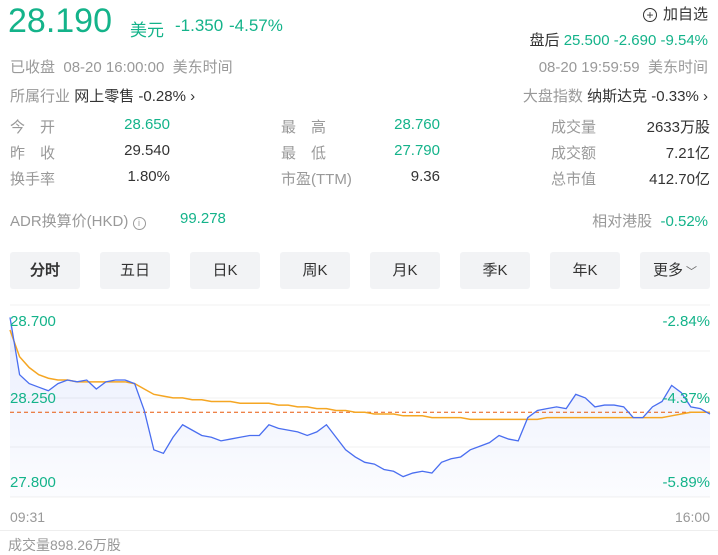 The width and height of the screenshot is (718, 555). What do you see at coordinates (675, 96) in the screenshot?
I see `index-change: -0.33%` at bounding box center [675, 96].